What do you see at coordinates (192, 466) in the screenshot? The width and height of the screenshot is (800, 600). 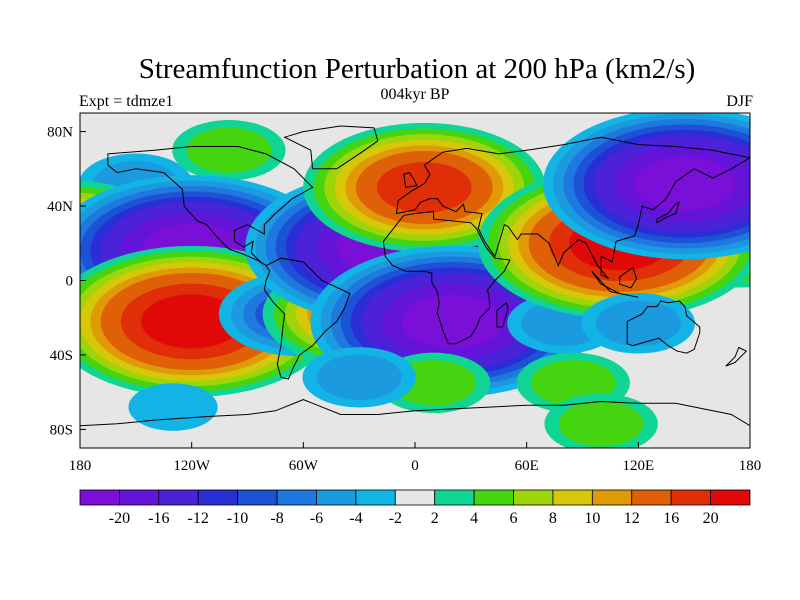 I see `x-tick-label: 120W` at bounding box center [192, 466].